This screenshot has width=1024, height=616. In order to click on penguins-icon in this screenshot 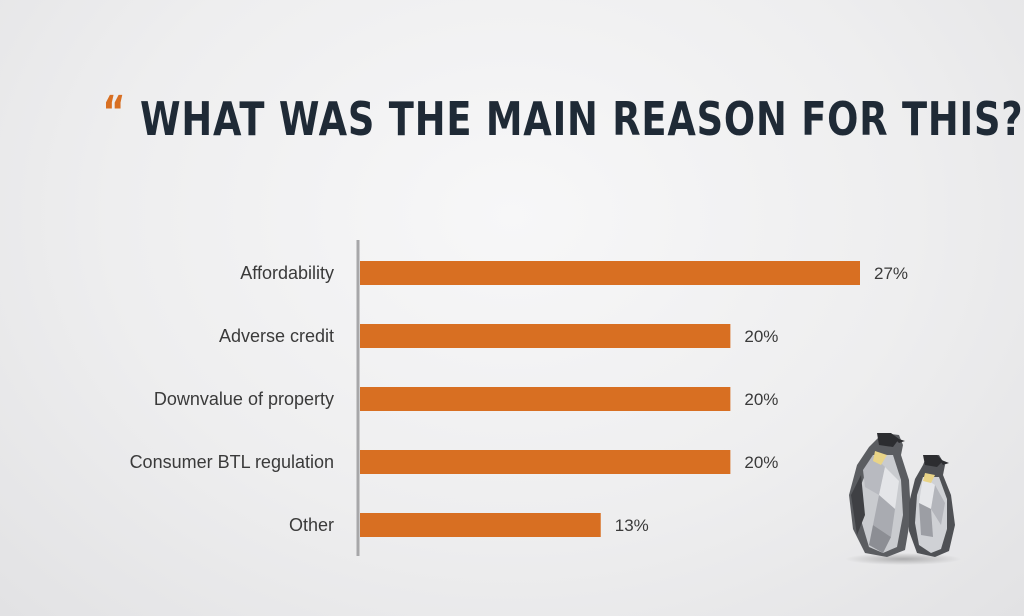, I will do `click(903, 499)`.